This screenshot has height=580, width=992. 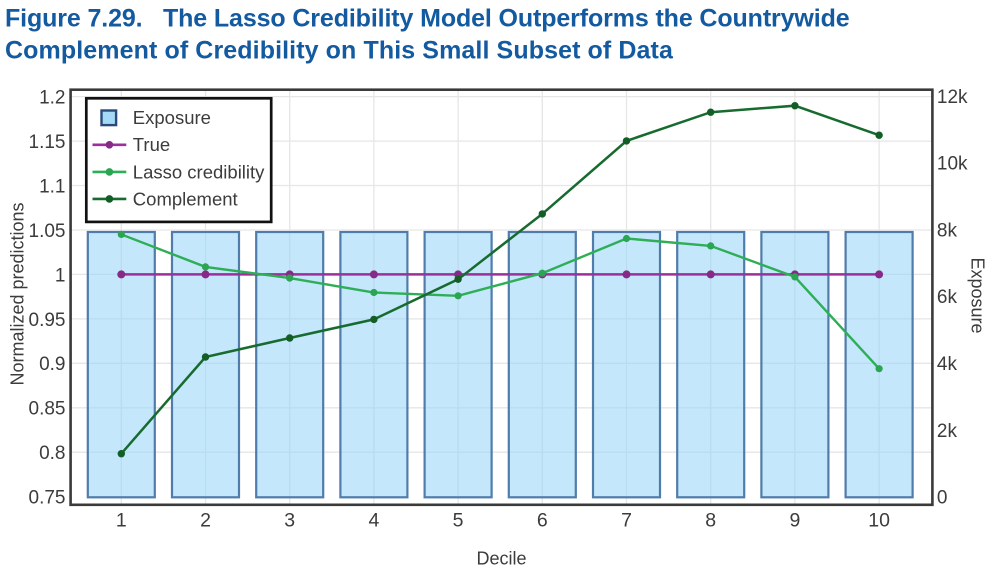 I want to click on svg-text: 4k, so click(x=947, y=364).